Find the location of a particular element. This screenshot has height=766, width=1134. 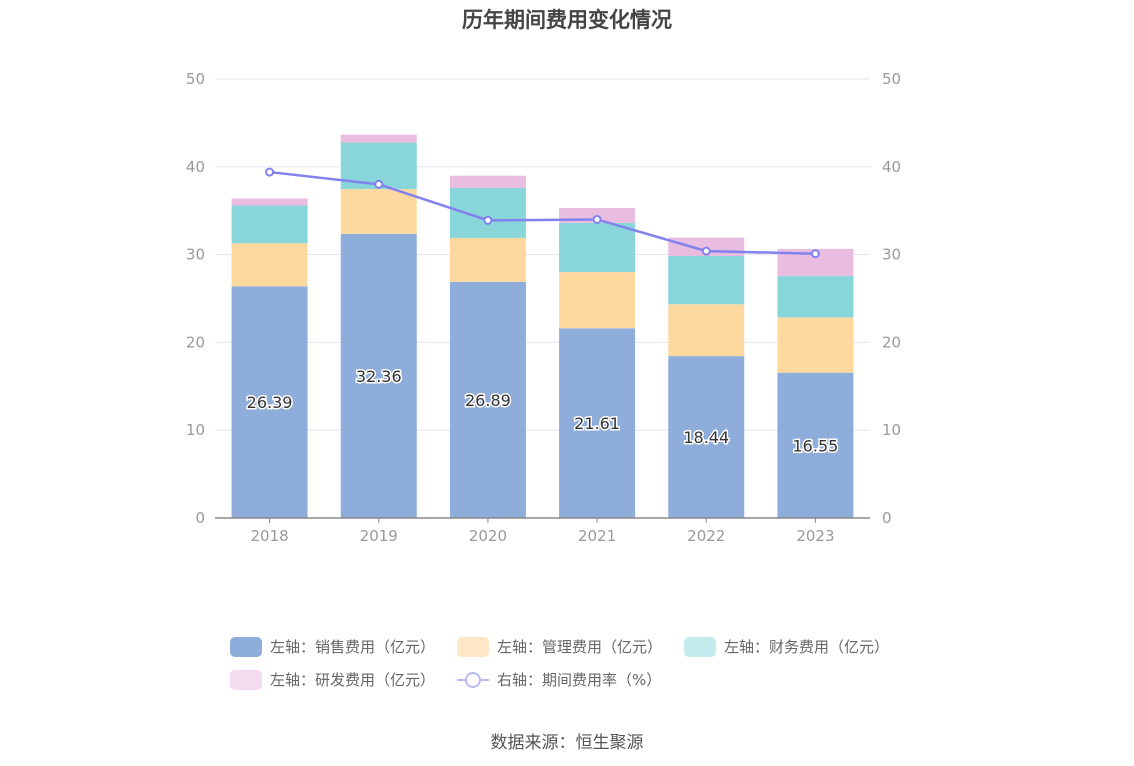

legend-label-rate: 右轴：期间费用率（%） is located at coordinates (579, 680).